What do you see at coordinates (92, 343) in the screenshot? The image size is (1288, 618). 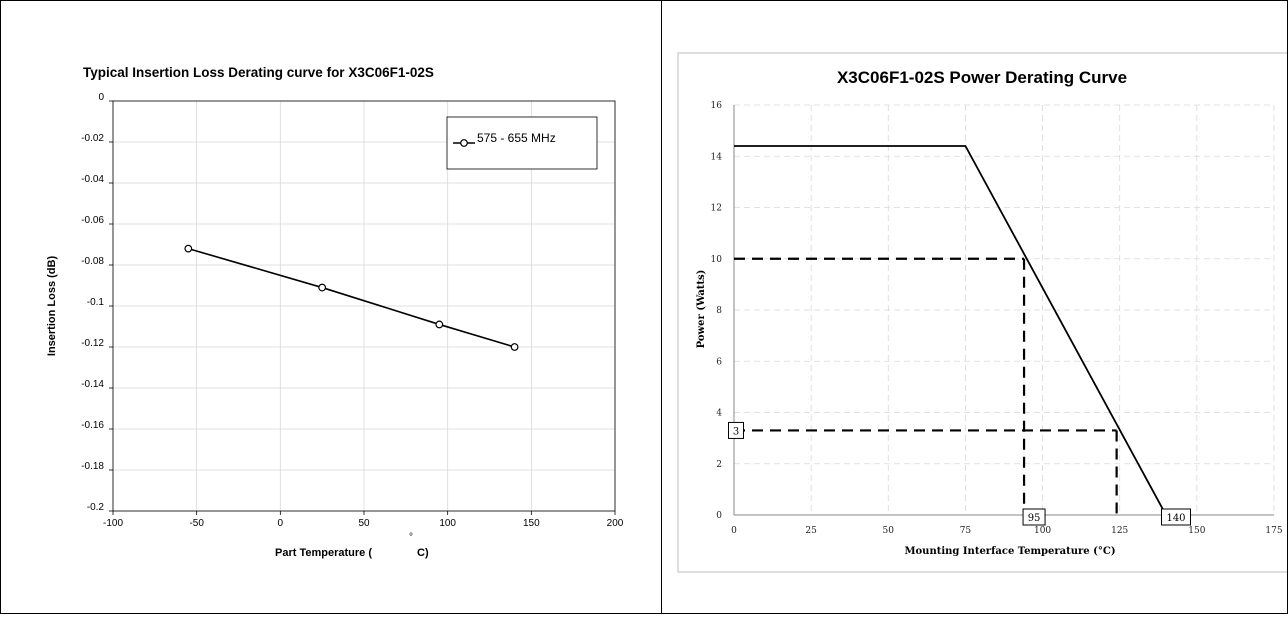 I see `chart1-y-tick-label: -0.12` at bounding box center [92, 343].